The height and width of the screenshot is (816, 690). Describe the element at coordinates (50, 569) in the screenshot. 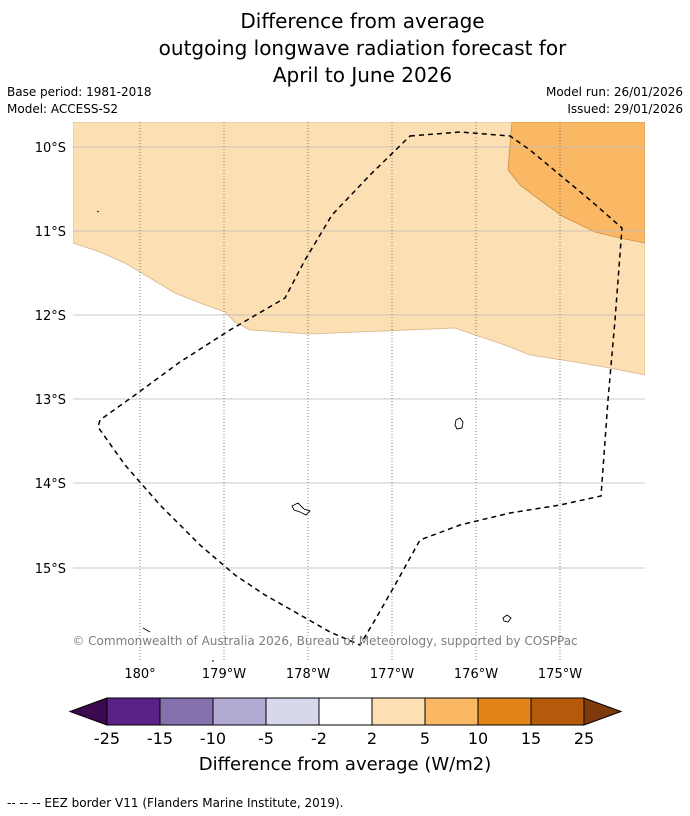

I see `lat-label: 15°S` at that location.